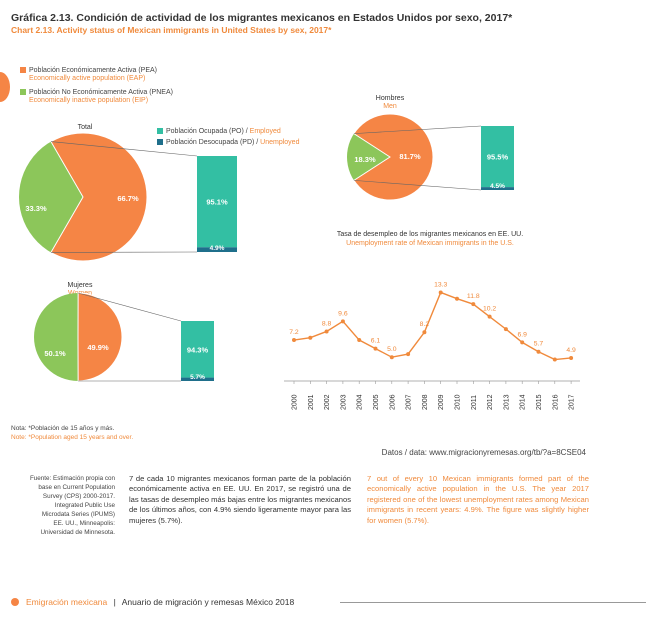 The image size is (655, 617). I want to click on pie-men-title-es: Hombres, so click(390, 98).